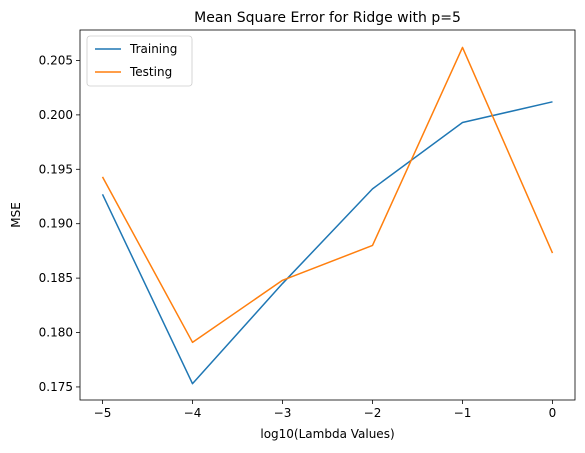  What do you see at coordinates (463, 413) in the screenshot?
I see `x-tick-label: −1` at bounding box center [463, 413].